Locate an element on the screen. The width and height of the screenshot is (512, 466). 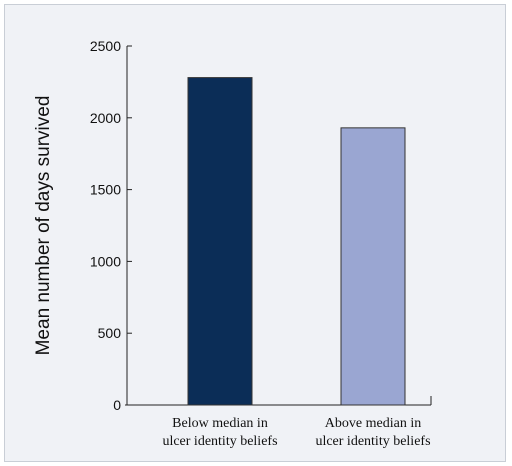
y-tick-label: 0 is located at coordinates (117, 405).